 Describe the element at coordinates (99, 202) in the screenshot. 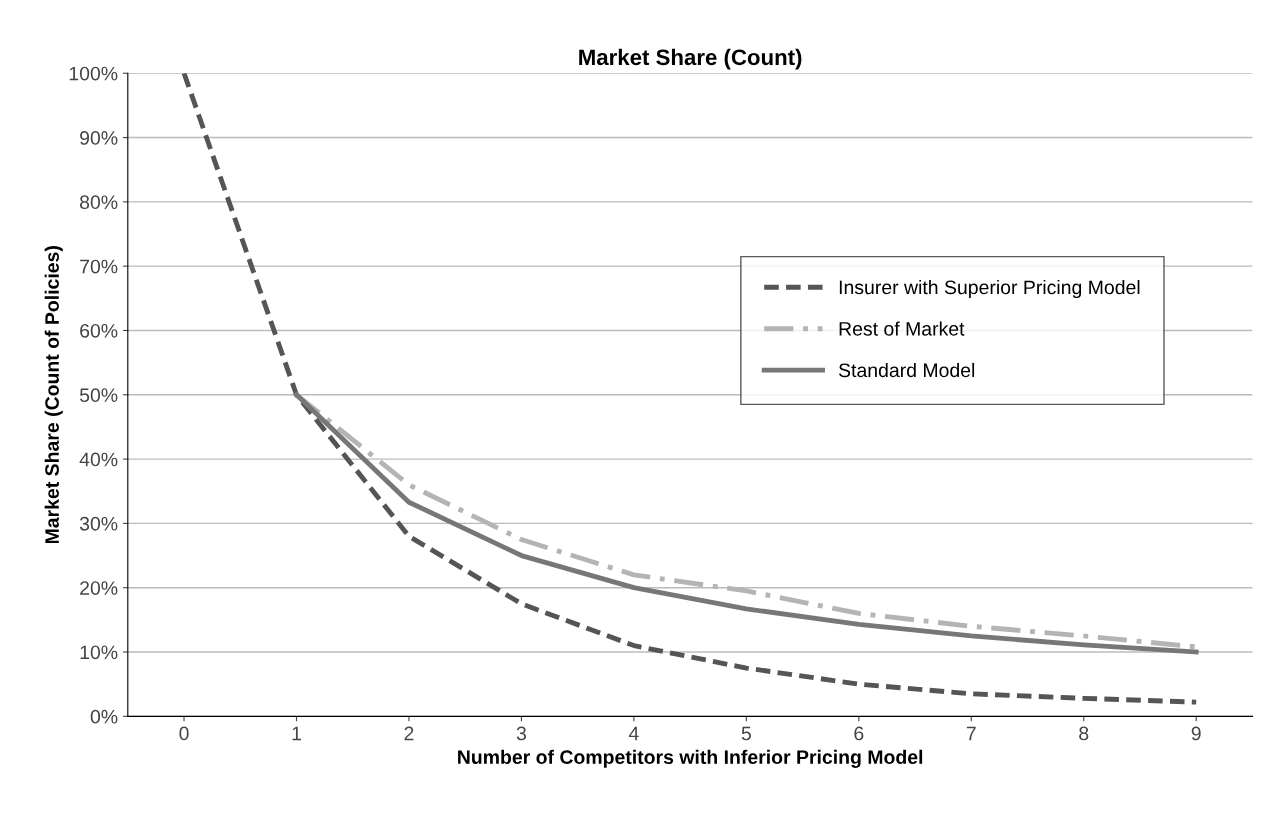

I see `y-tick-label: 80%` at that location.